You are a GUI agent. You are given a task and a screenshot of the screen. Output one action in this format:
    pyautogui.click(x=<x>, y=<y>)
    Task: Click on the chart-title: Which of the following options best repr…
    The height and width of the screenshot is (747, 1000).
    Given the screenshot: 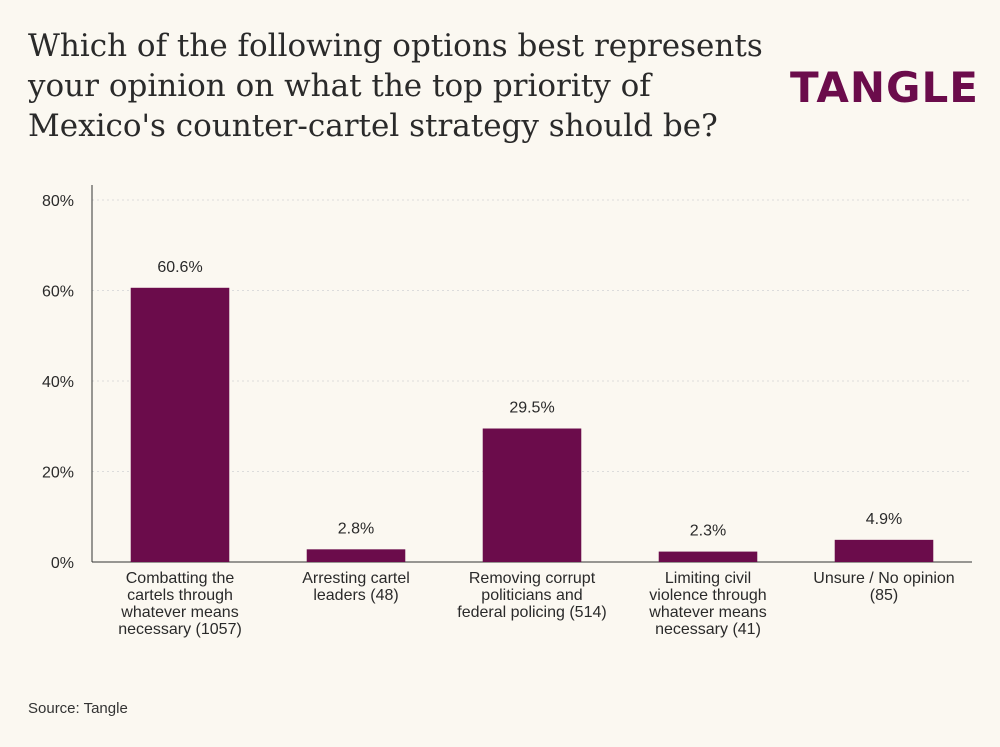 What is the action you would take?
    pyautogui.click(x=395, y=86)
    